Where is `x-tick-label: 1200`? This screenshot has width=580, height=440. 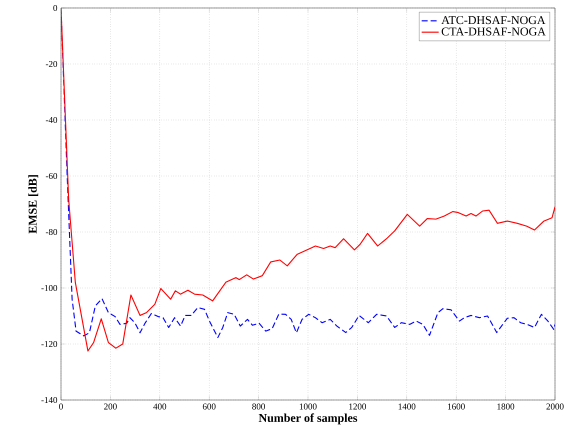 x-tick-label: 1200 is located at coordinates (357, 407).